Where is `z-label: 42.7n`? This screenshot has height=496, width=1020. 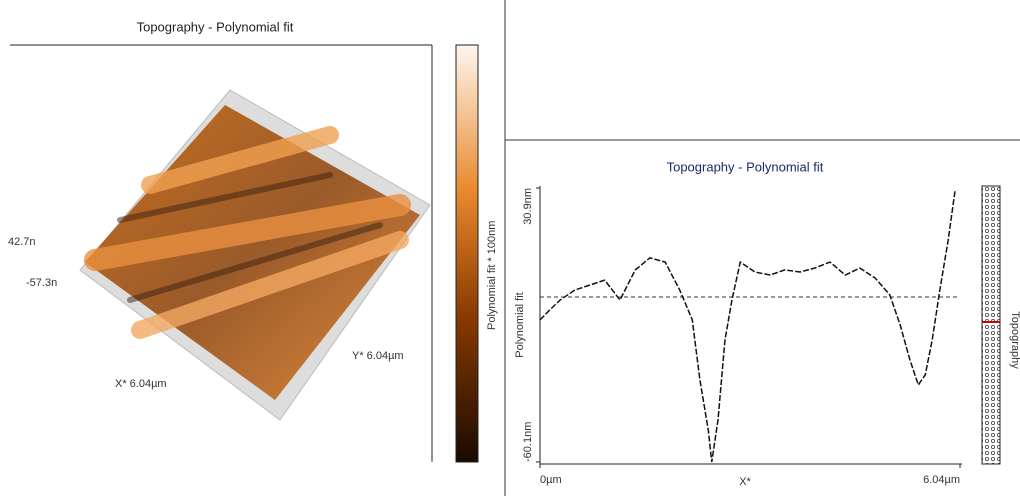 z-label: 42.7n is located at coordinates (22, 242).